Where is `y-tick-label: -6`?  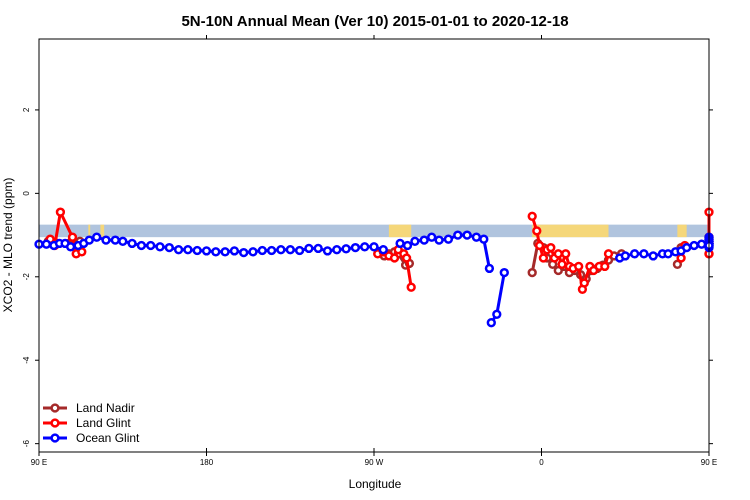
y-tick-label: -6 is located at coordinates (26, 444).